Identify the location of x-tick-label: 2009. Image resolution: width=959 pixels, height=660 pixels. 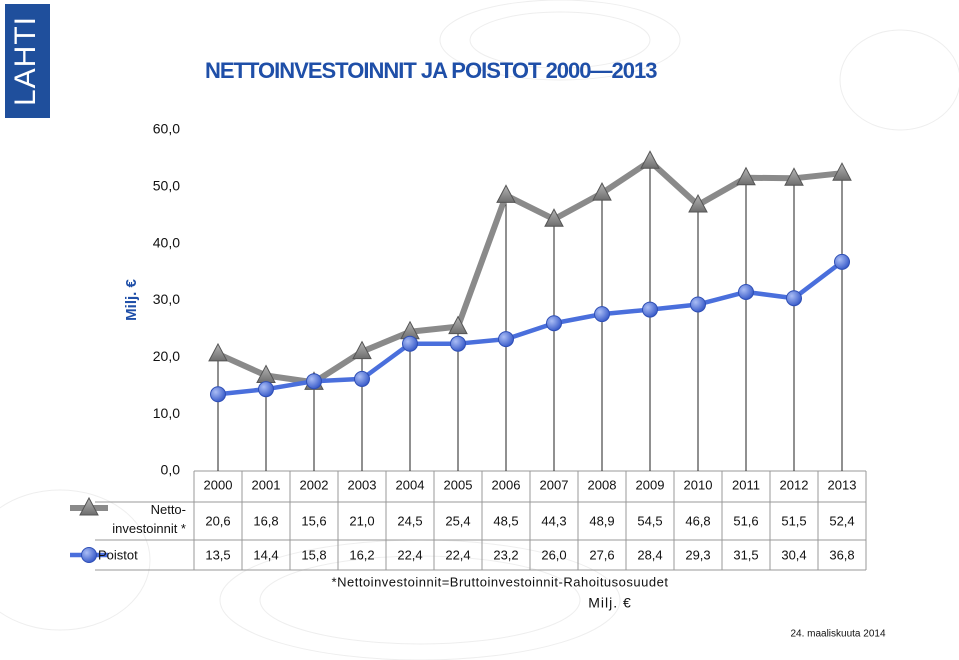
(650, 484).